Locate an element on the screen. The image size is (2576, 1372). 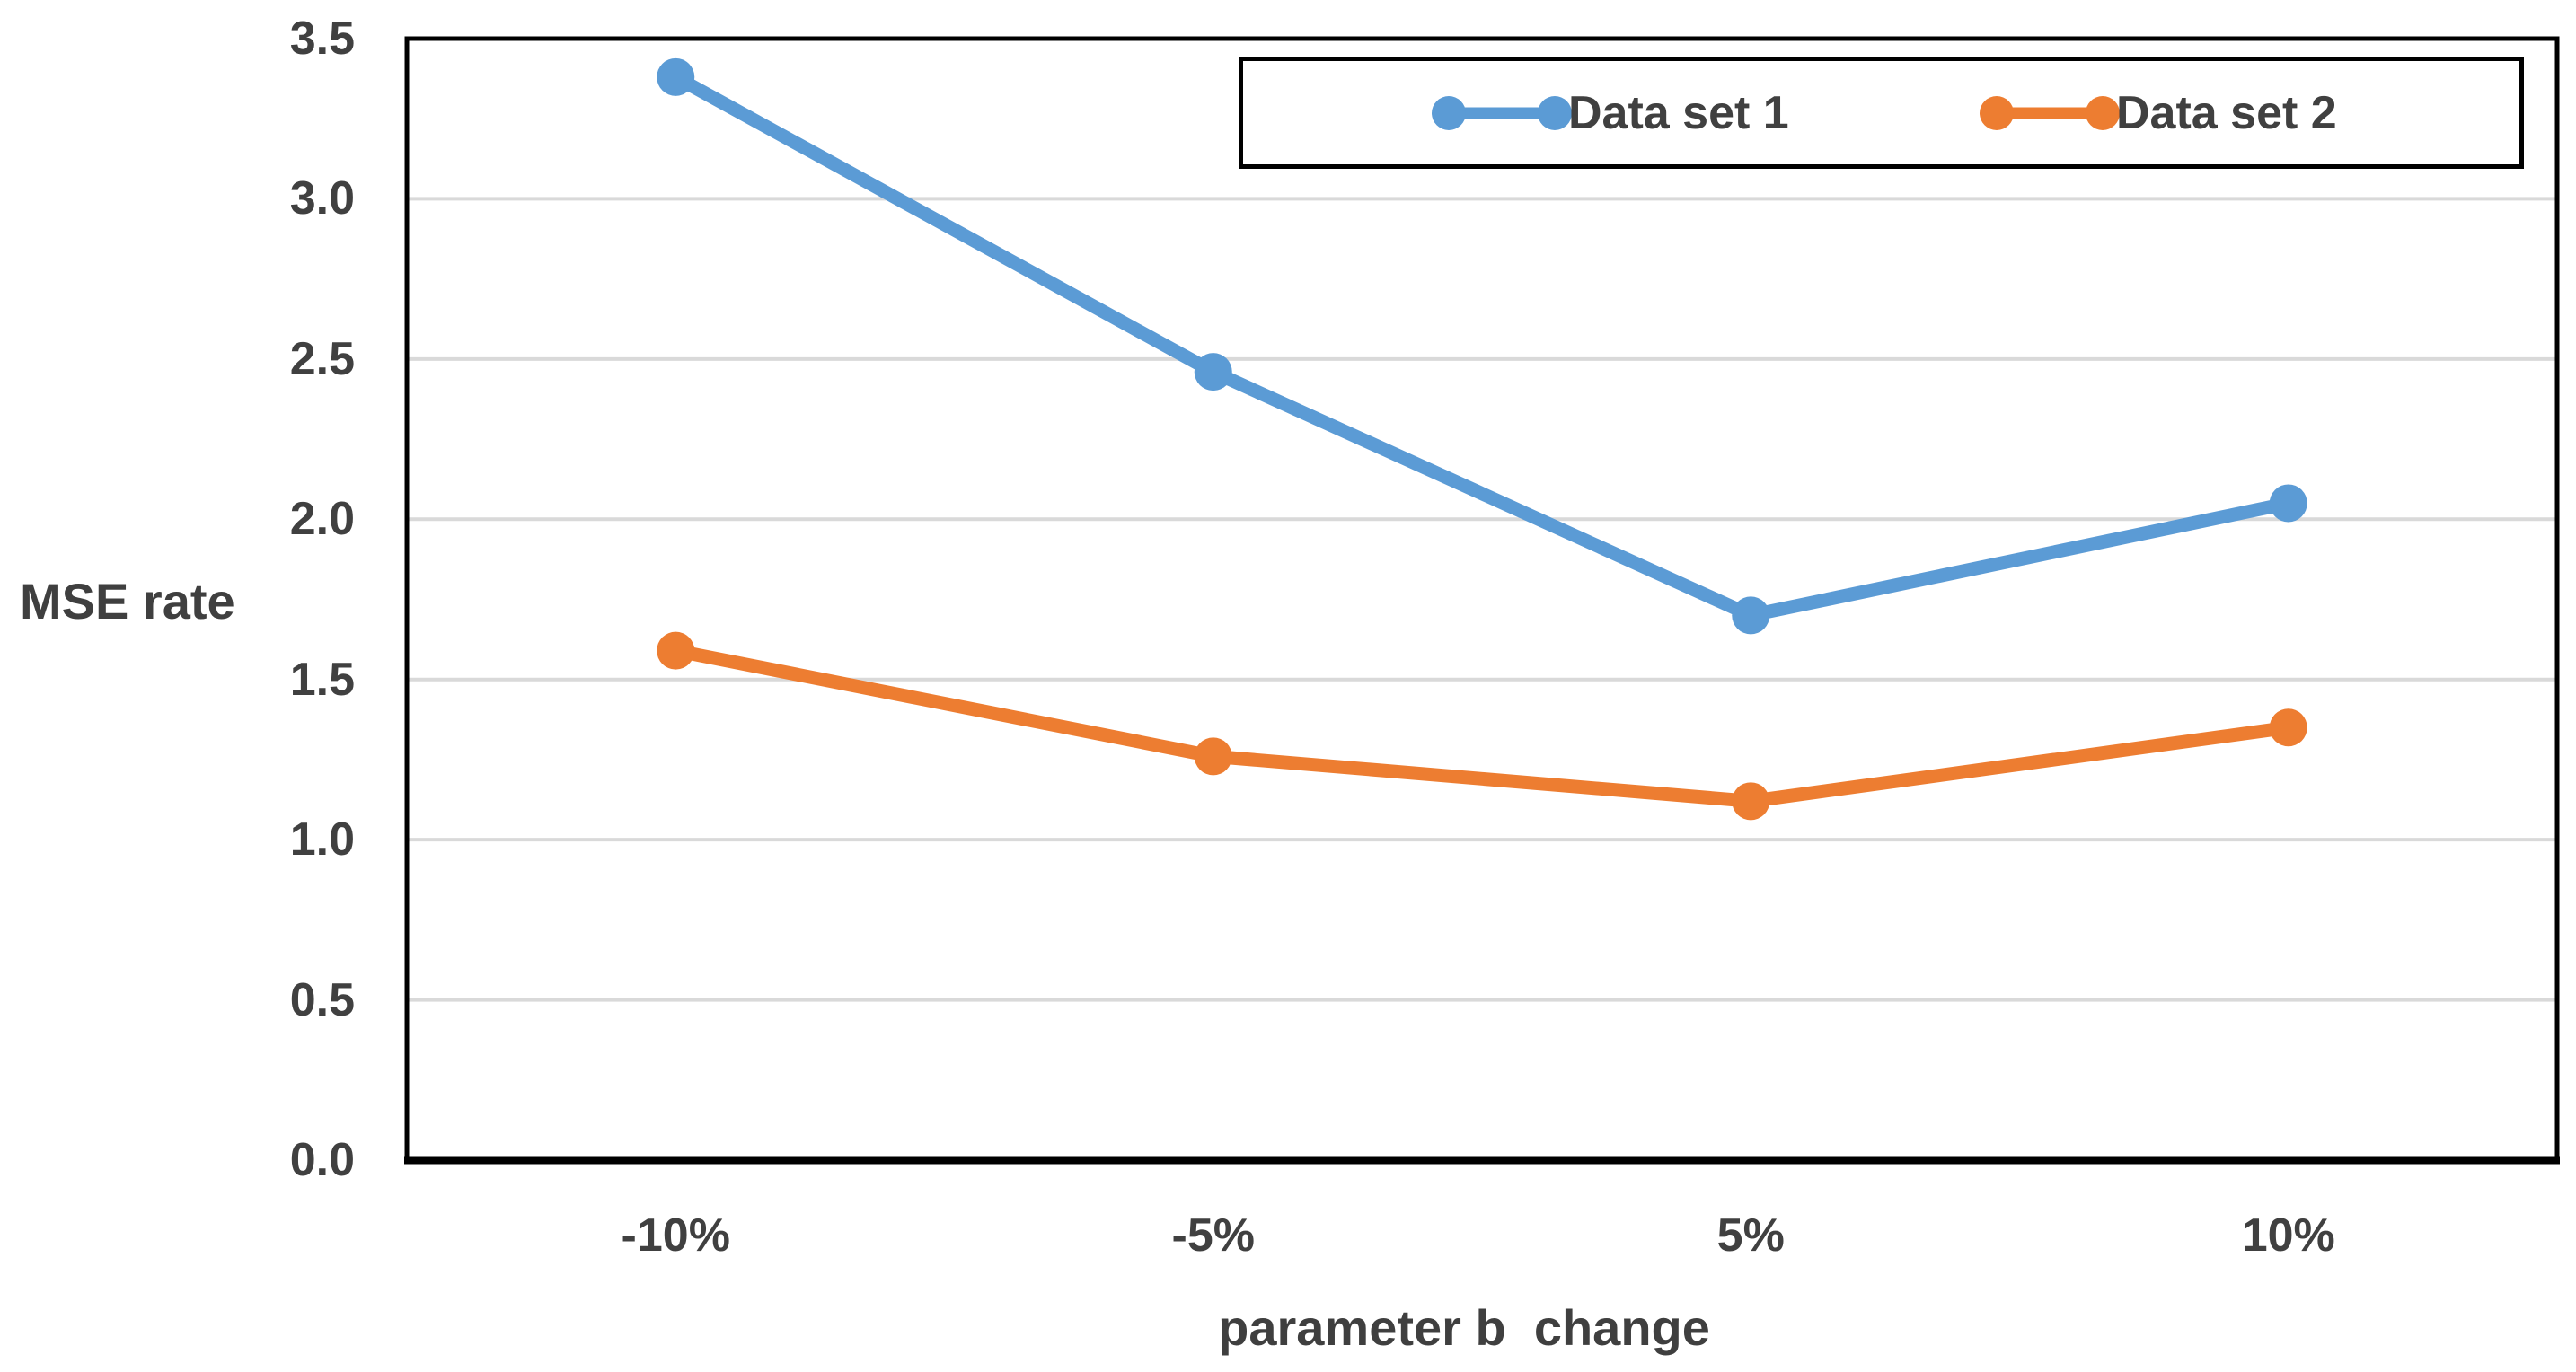
x-tick-label: -5% is located at coordinates (1213, 1235).